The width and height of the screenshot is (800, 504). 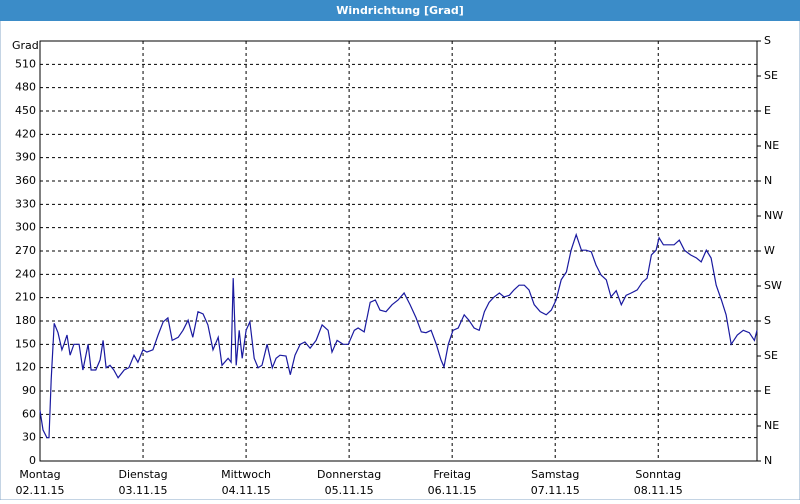 What do you see at coordinates (452, 474) in the screenshot?
I see `x-tick-label: Freitag` at bounding box center [452, 474].